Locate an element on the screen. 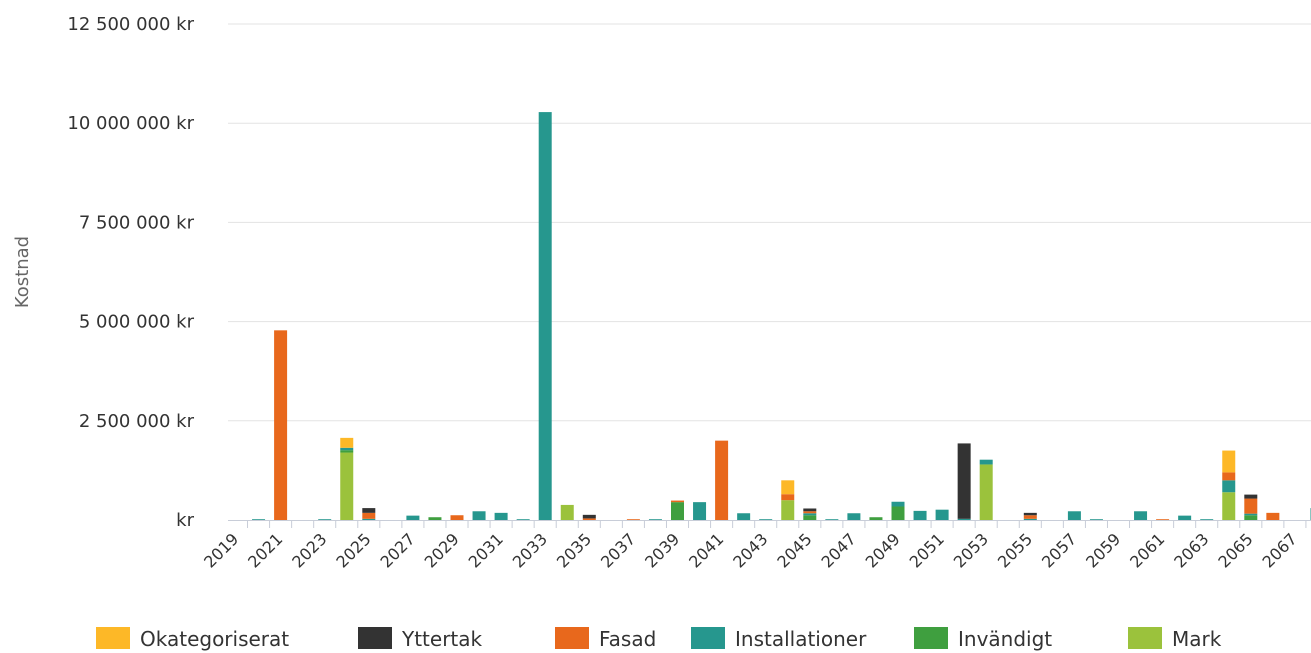  x-axis is located at coordinates (769, 524).